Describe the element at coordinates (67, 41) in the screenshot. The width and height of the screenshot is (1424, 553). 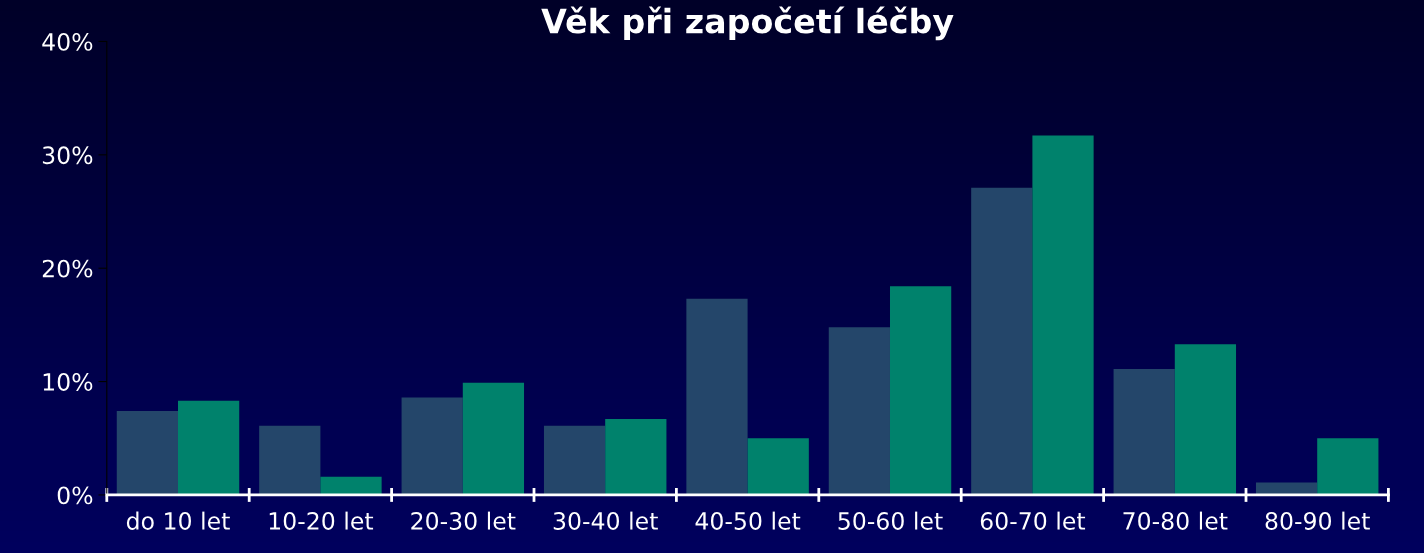
I see `y-tick-label: 40%` at that location.